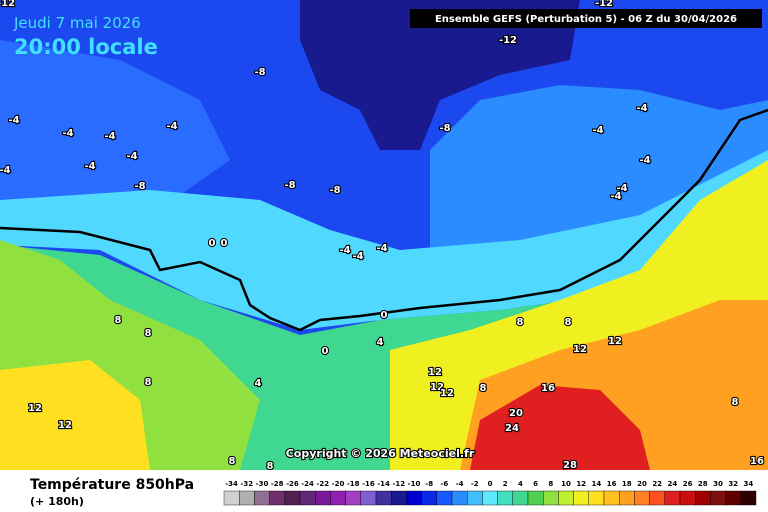 Image resolution: width=768 pixels, height=512 pixels. What do you see at coordinates (570, 465) in the screenshot?
I see `contour-label: 28` at bounding box center [570, 465].